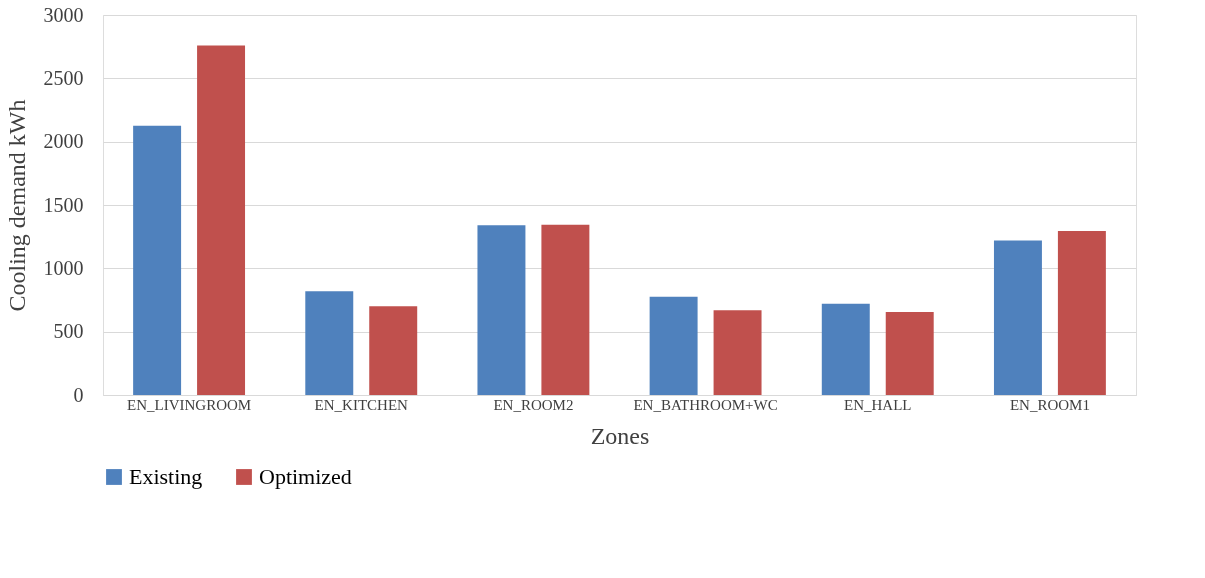 The height and width of the screenshot is (578, 1205). I want to click on y-axis-title: Cooling demand kWh, so click(16, 205).